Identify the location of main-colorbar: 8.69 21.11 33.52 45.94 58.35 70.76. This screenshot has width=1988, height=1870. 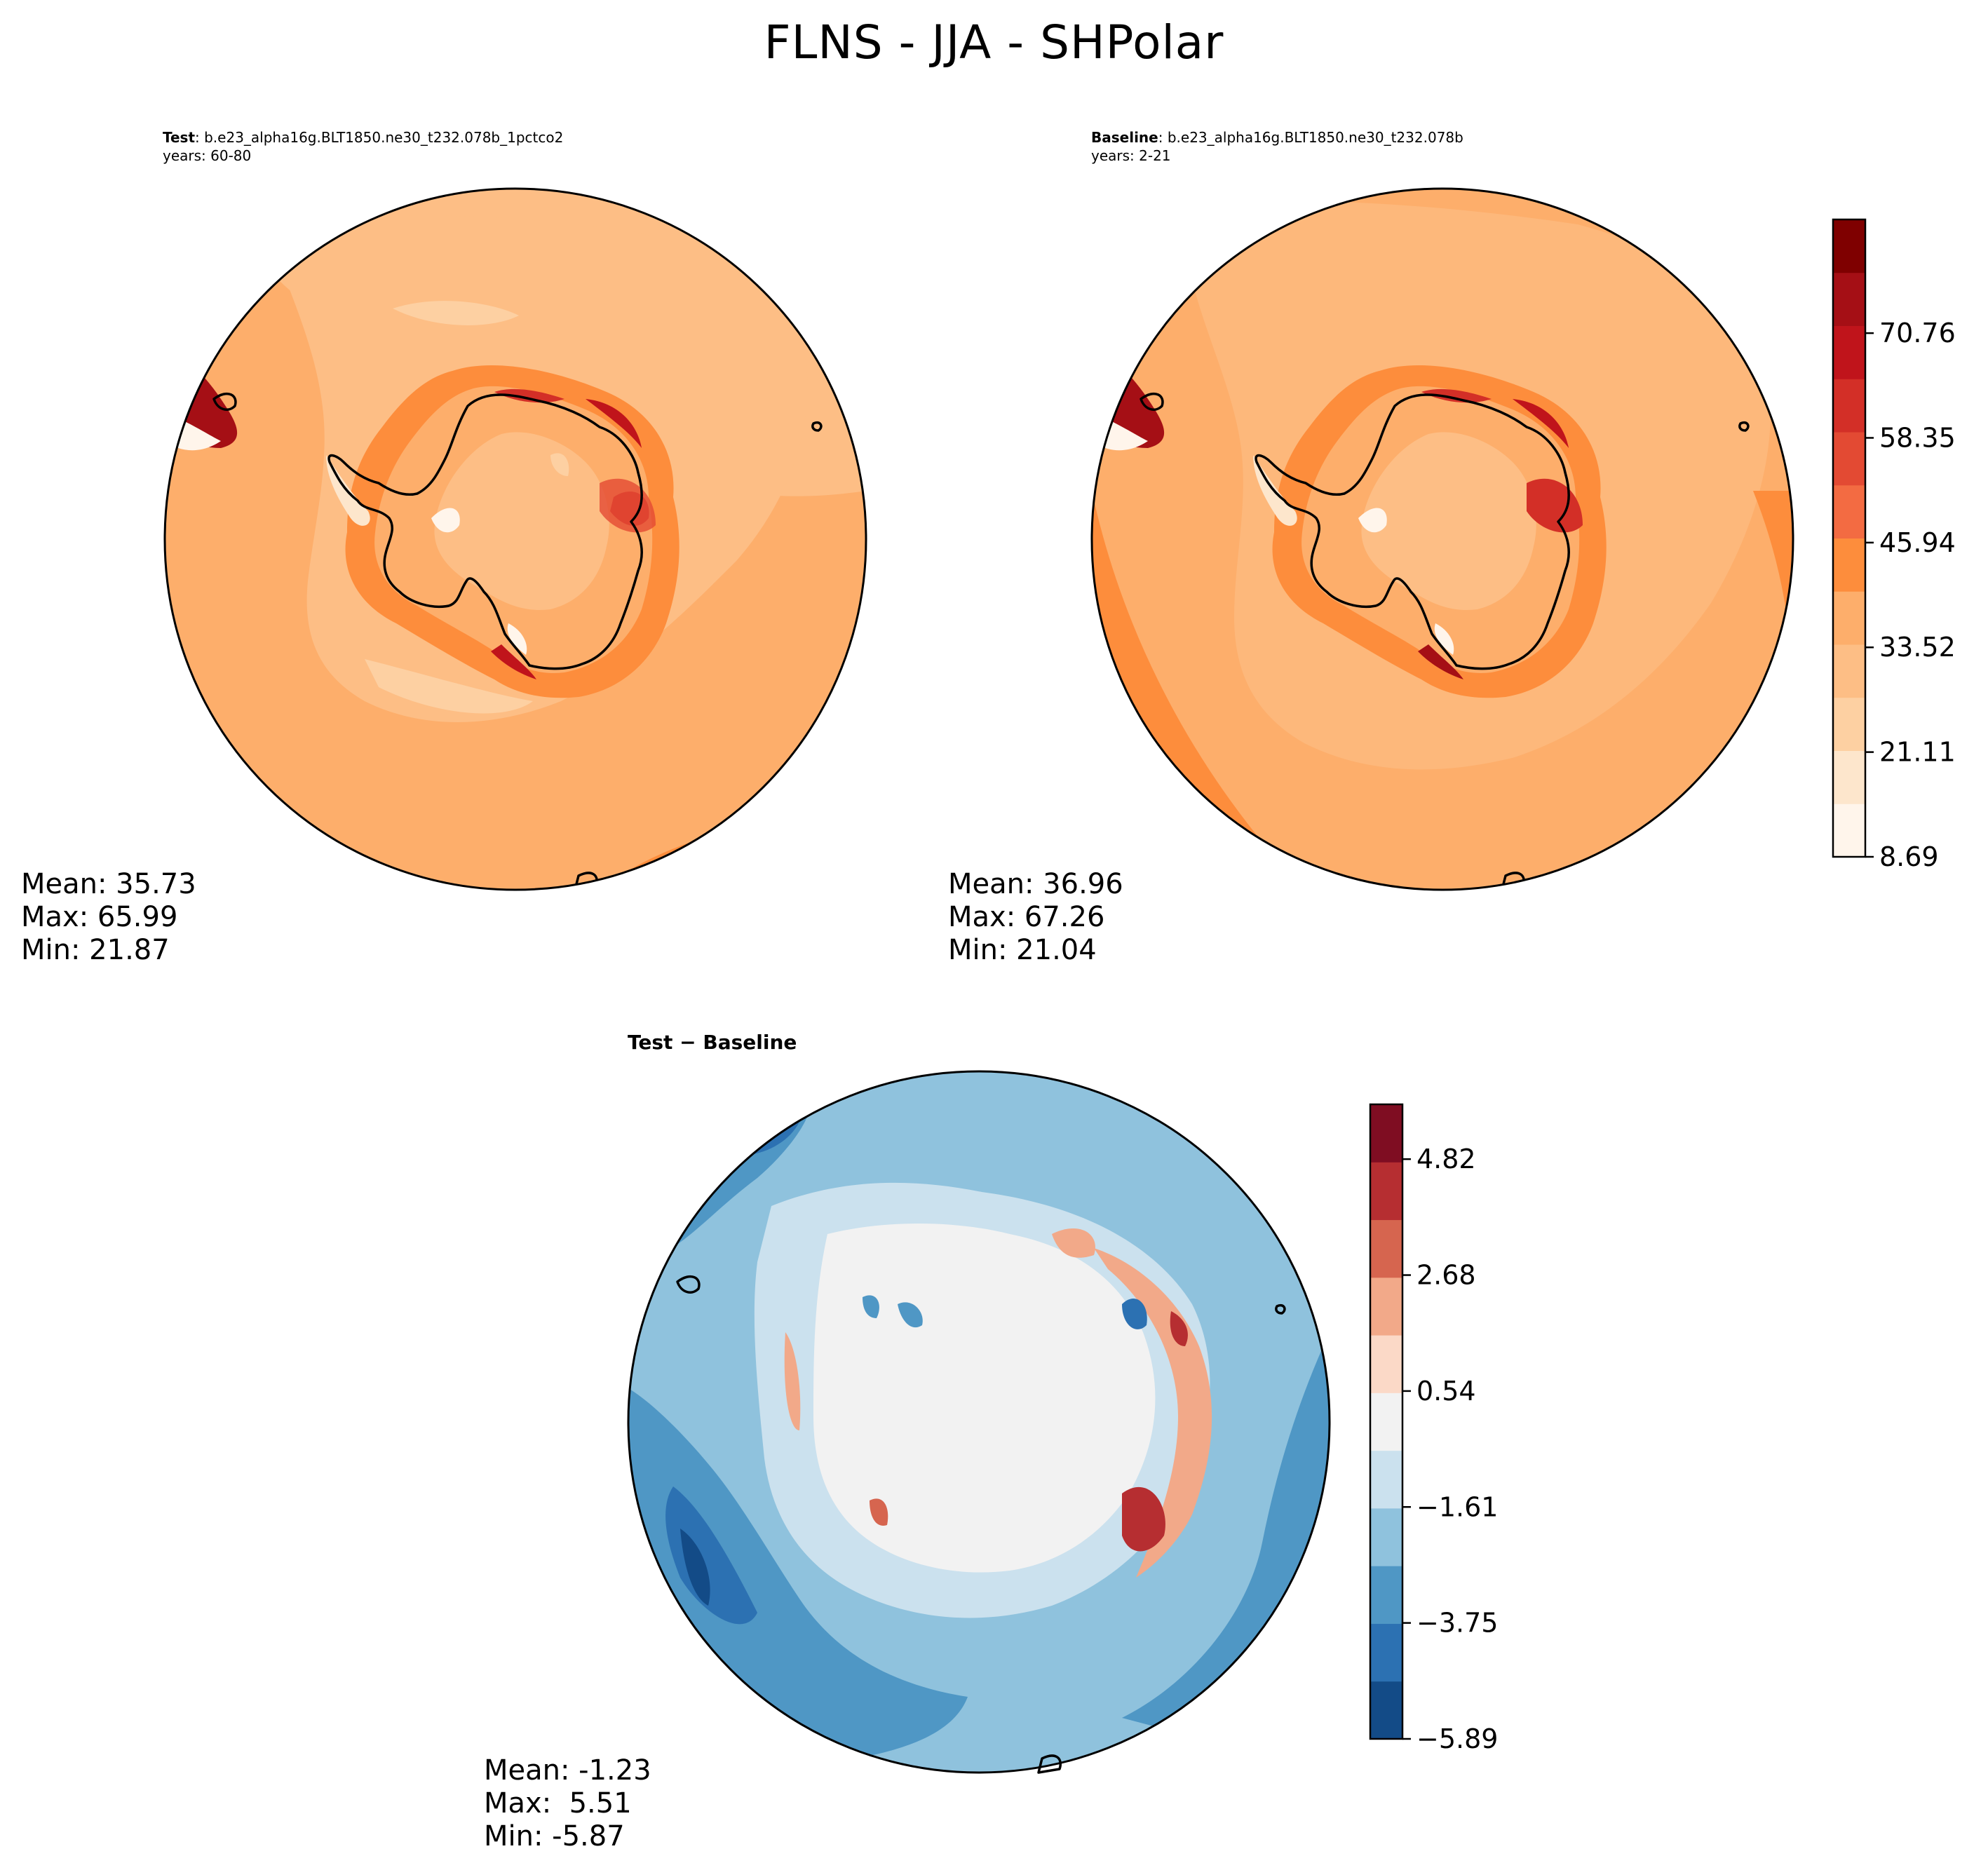
(1894, 545).